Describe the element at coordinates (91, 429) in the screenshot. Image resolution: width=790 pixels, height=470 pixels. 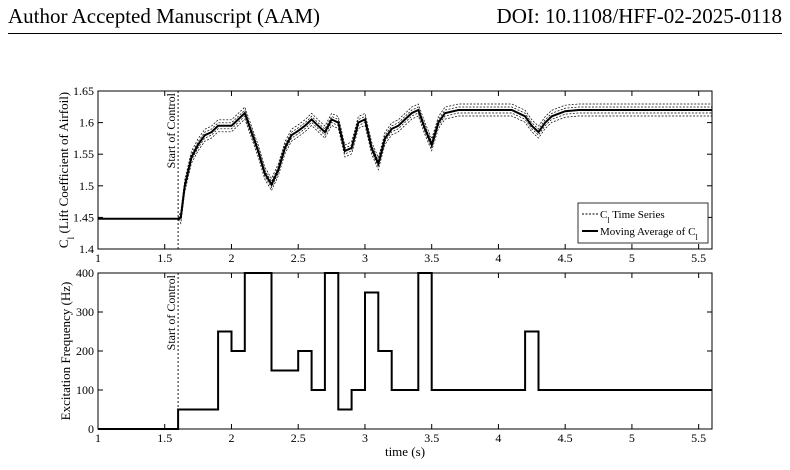
I see `y-tick-label: 0` at that location.